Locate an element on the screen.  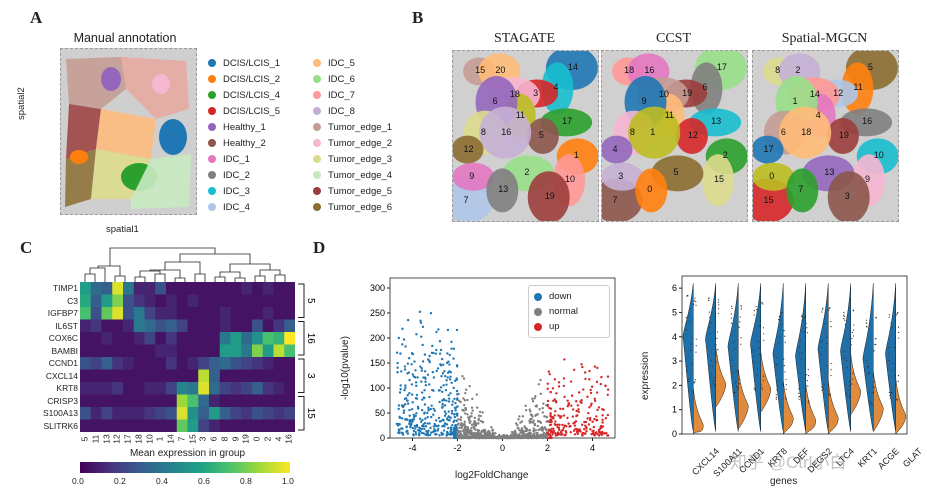
violin-pair is located at coordinates (873, 358).